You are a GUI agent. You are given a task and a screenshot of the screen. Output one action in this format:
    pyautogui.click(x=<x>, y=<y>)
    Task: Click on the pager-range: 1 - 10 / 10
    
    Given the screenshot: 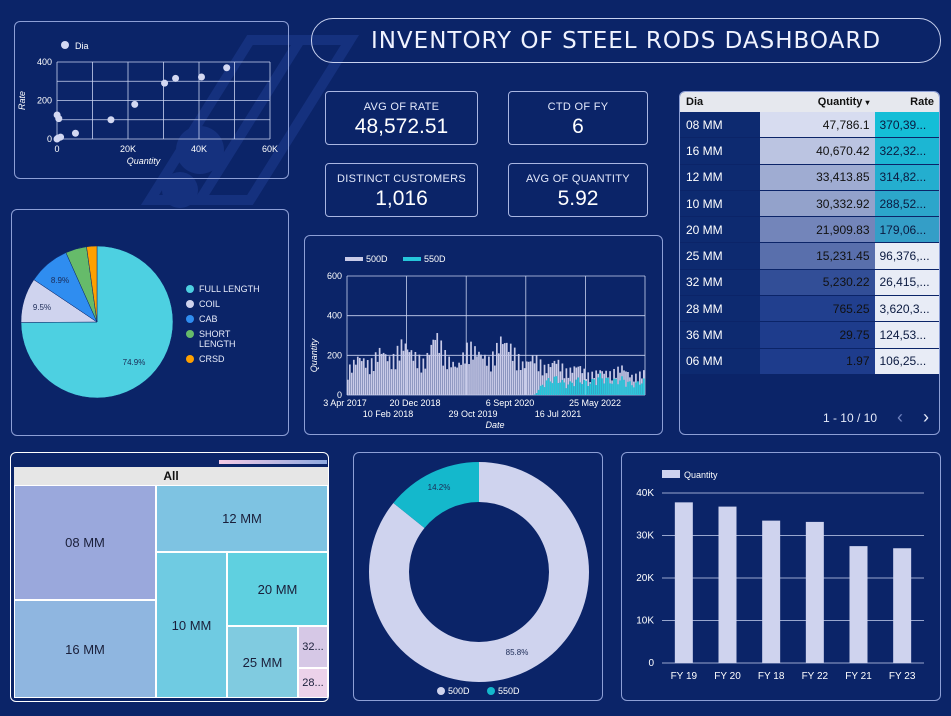 What is the action you would take?
    pyautogui.click(x=850, y=418)
    